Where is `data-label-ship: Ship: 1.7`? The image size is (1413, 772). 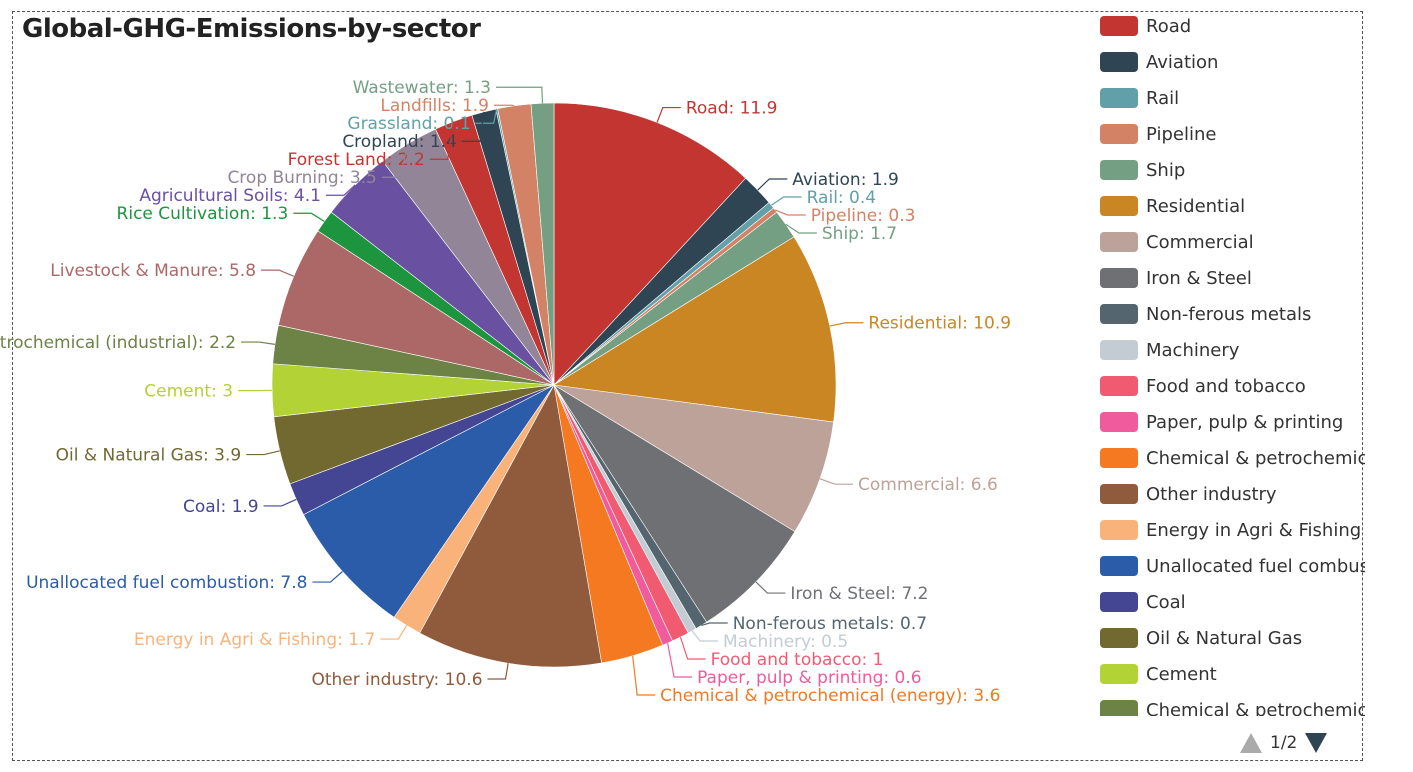
data-label-ship: Ship: 1.7 is located at coordinates (859, 234).